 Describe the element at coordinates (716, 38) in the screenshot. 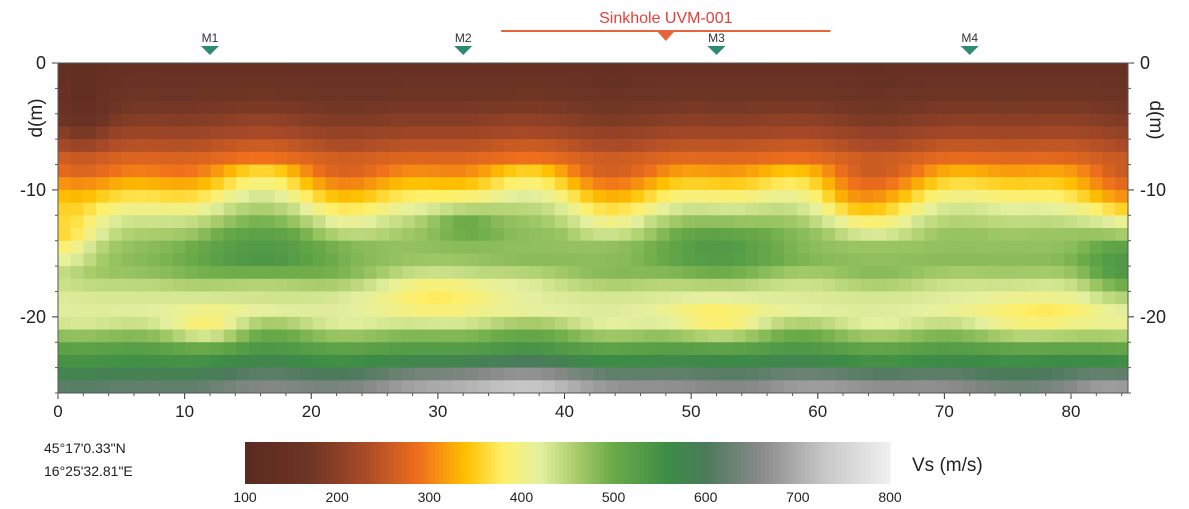

I see `marker-m3-label: M3` at that location.